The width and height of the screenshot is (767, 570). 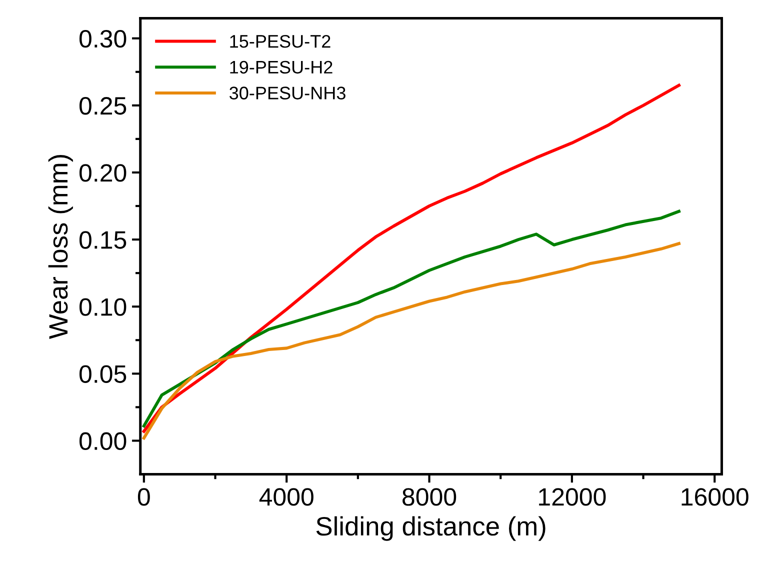 What do you see at coordinates (102, 374) in the screenshot?
I see `y-tick-label: 0.05` at bounding box center [102, 374].